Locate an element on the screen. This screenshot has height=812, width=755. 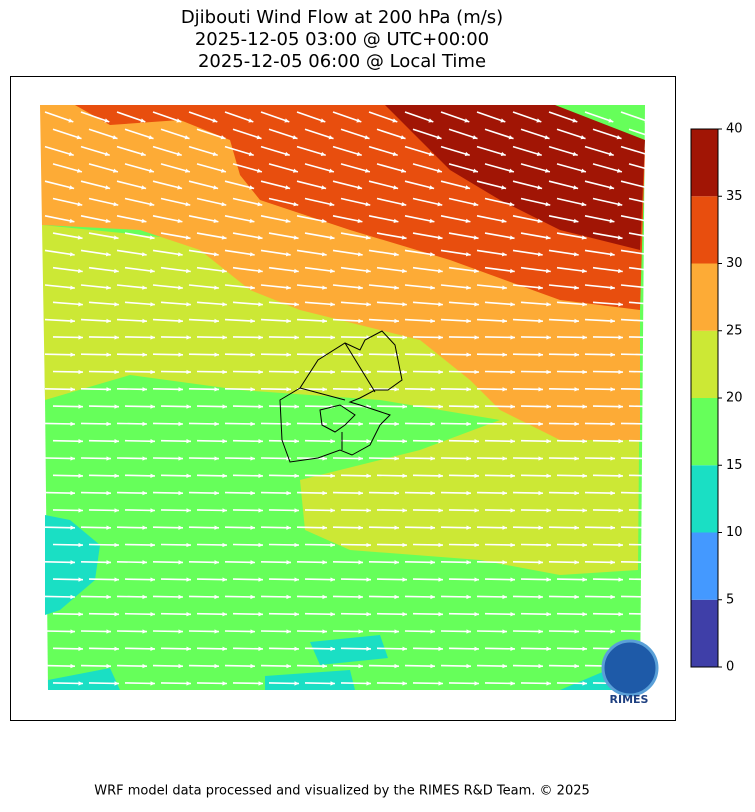
colorbar: 0 5 10 15 20 25 30 35 40 is located at coordinates (716, 398).